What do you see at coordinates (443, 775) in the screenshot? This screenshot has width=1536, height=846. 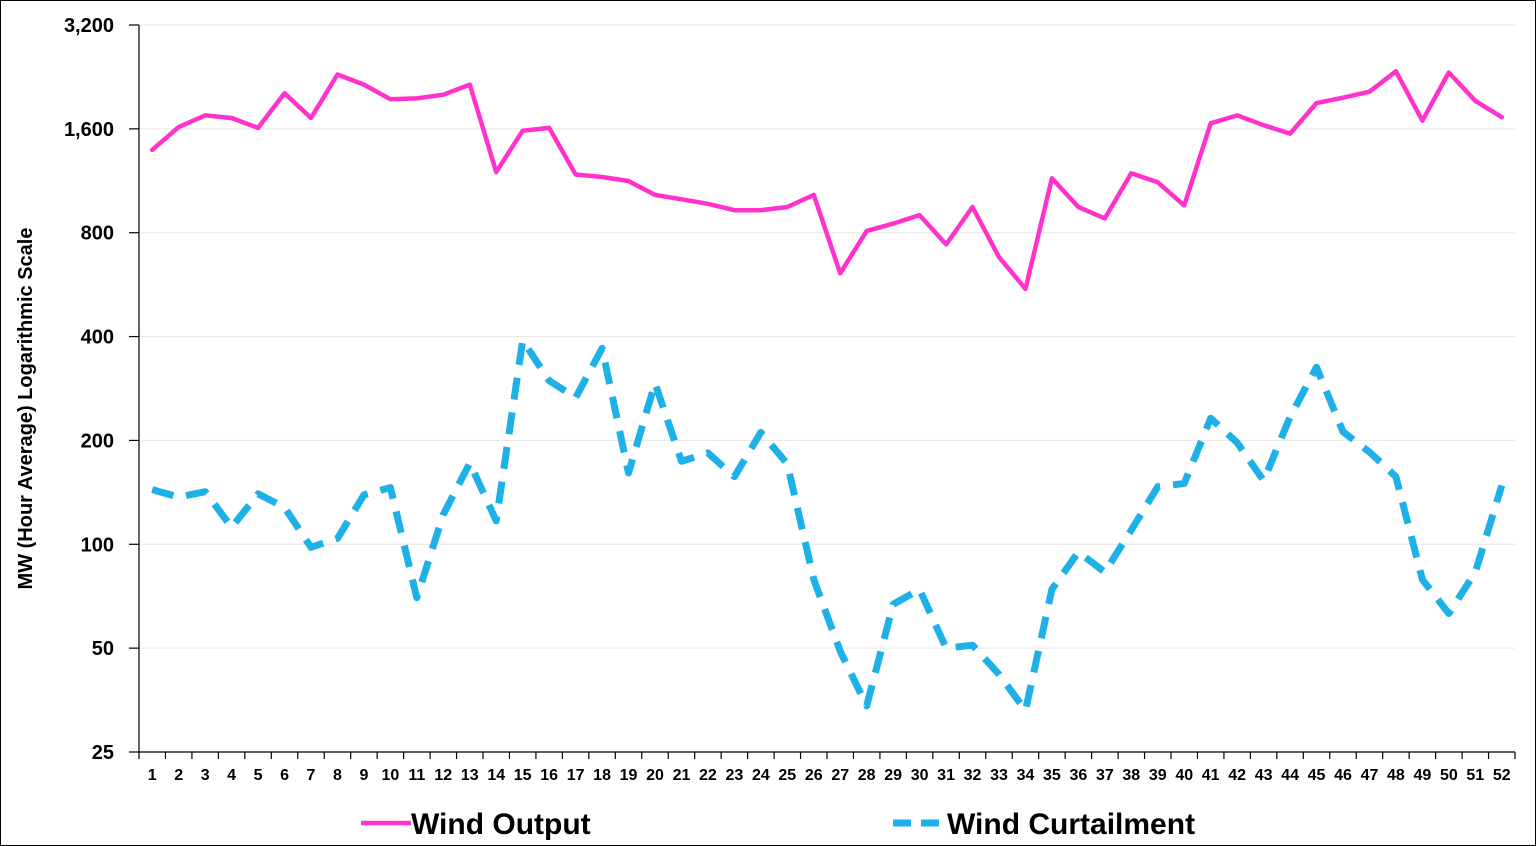 I see `x-tick-label: 12` at bounding box center [443, 775].